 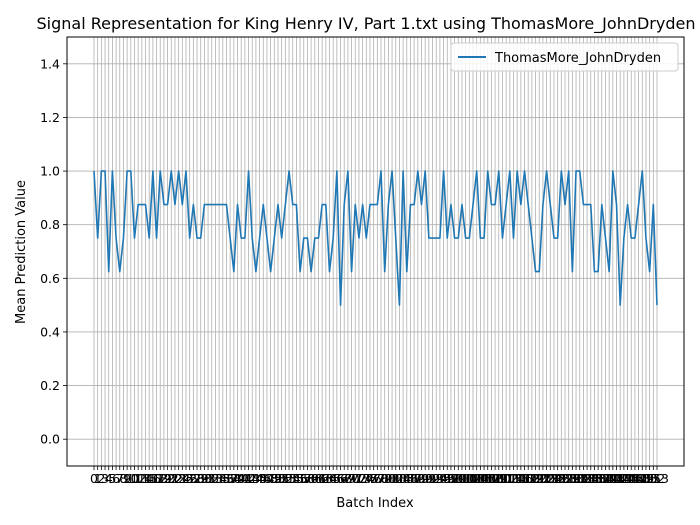 I want to click on x-tick-label: 83, so click(x=399, y=478).